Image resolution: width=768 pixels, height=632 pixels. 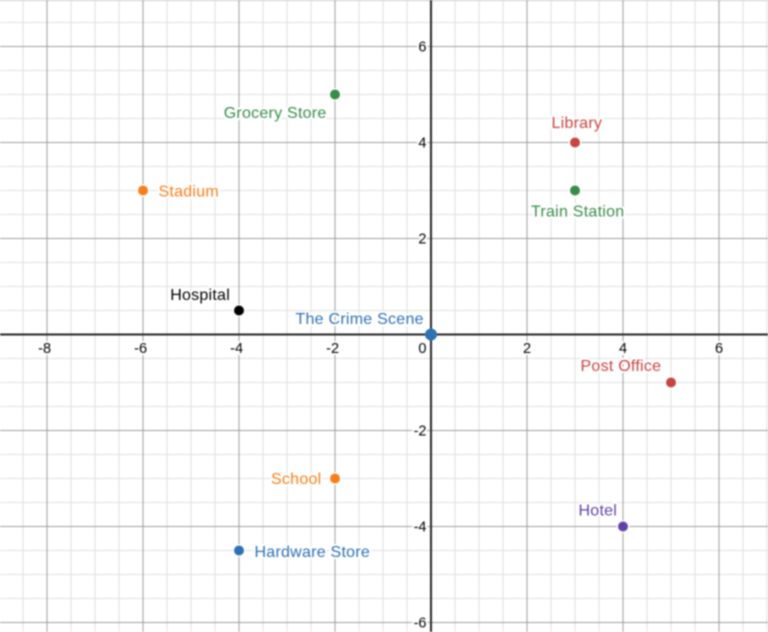 What do you see at coordinates (275, 113) in the screenshot?
I see `svg-text: Grocery Store` at bounding box center [275, 113].